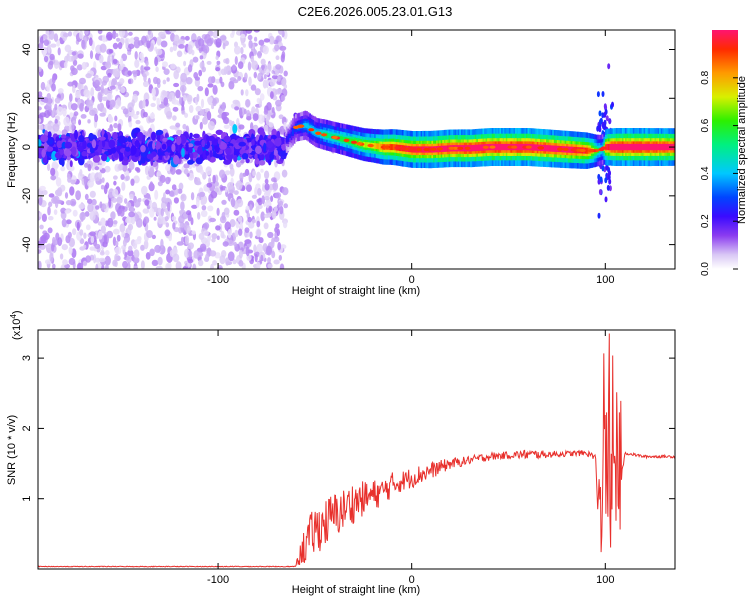 This screenshot has width=750, height=600. What do you see at coordinates (17, 312) in the screenshot?
I see `snr-multiplier-close: )` at bounding box center [17, 312].